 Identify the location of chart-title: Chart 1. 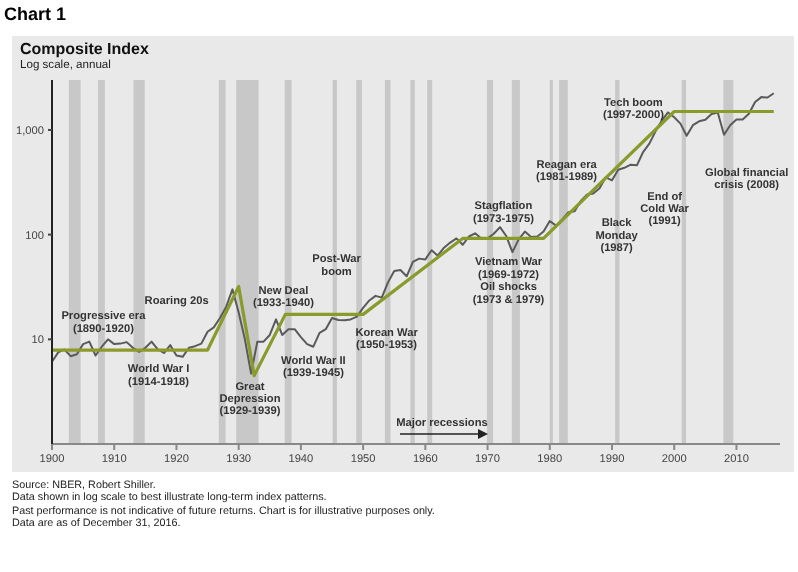
(35, 14).